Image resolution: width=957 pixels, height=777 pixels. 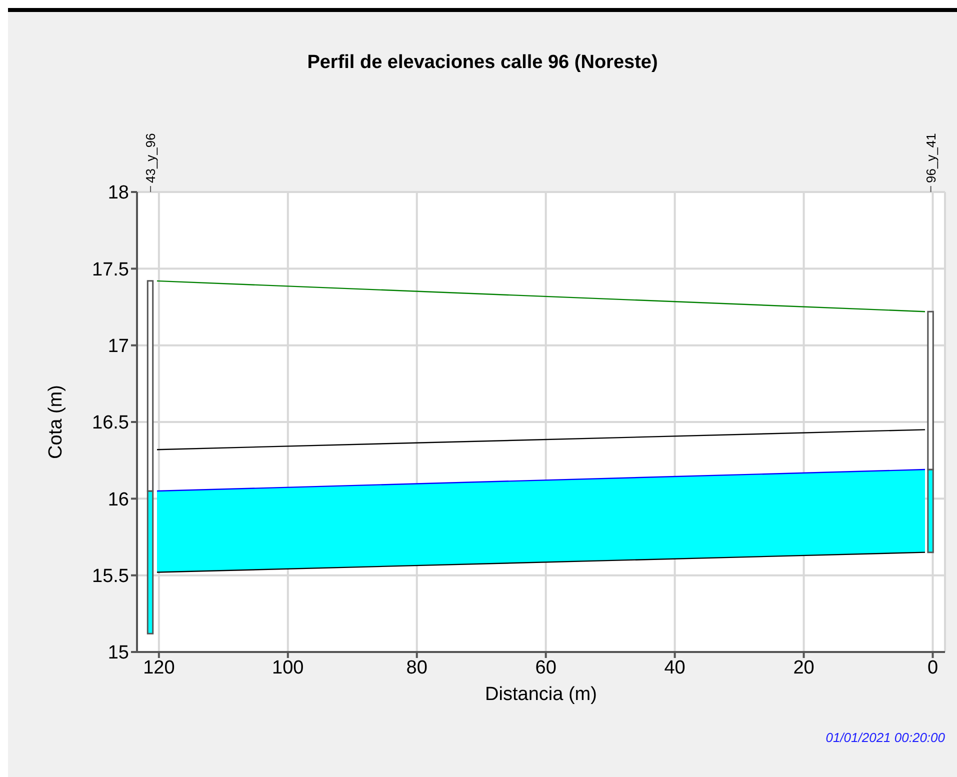 What do you see at coordinates (541, 694) in the screenshot?
I see `x-axis-title: Distancia (m)` at bounding box center [541, 694].